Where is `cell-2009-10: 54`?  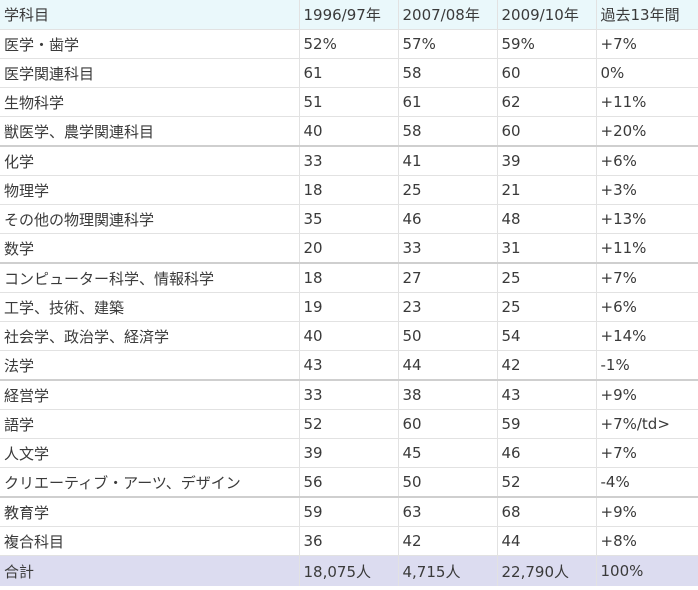
cell-2009-10: 54 is located at coordinates (547, 336).